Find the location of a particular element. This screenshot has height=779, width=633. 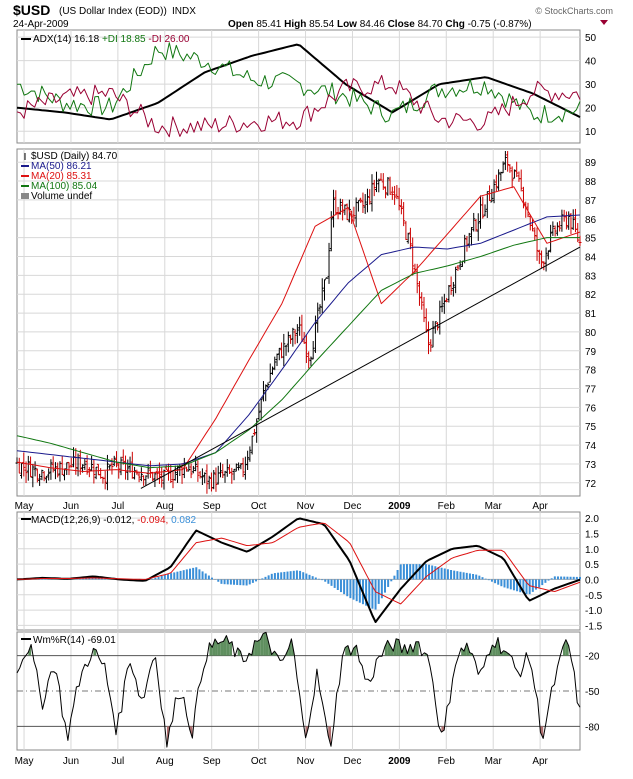

exchange-label: INDX is located at coordinates (184, 11).